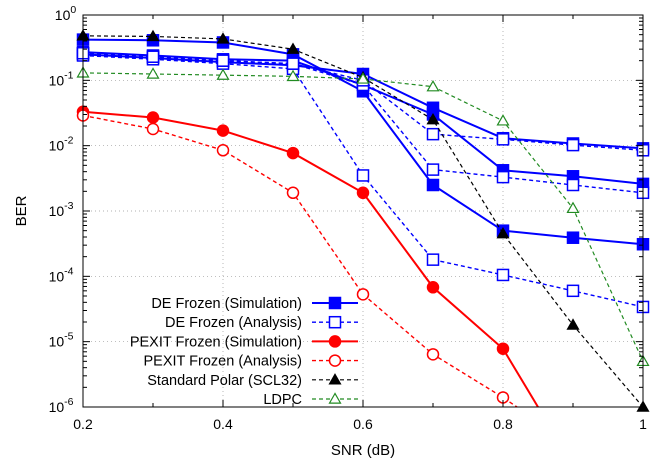 This screenshot has height=466, width=662. What do you see at coordinates (226, 304) in the screenshot?
I see `legend-label: DE Frozen (Simulation)` at bounding box center [226, 304].